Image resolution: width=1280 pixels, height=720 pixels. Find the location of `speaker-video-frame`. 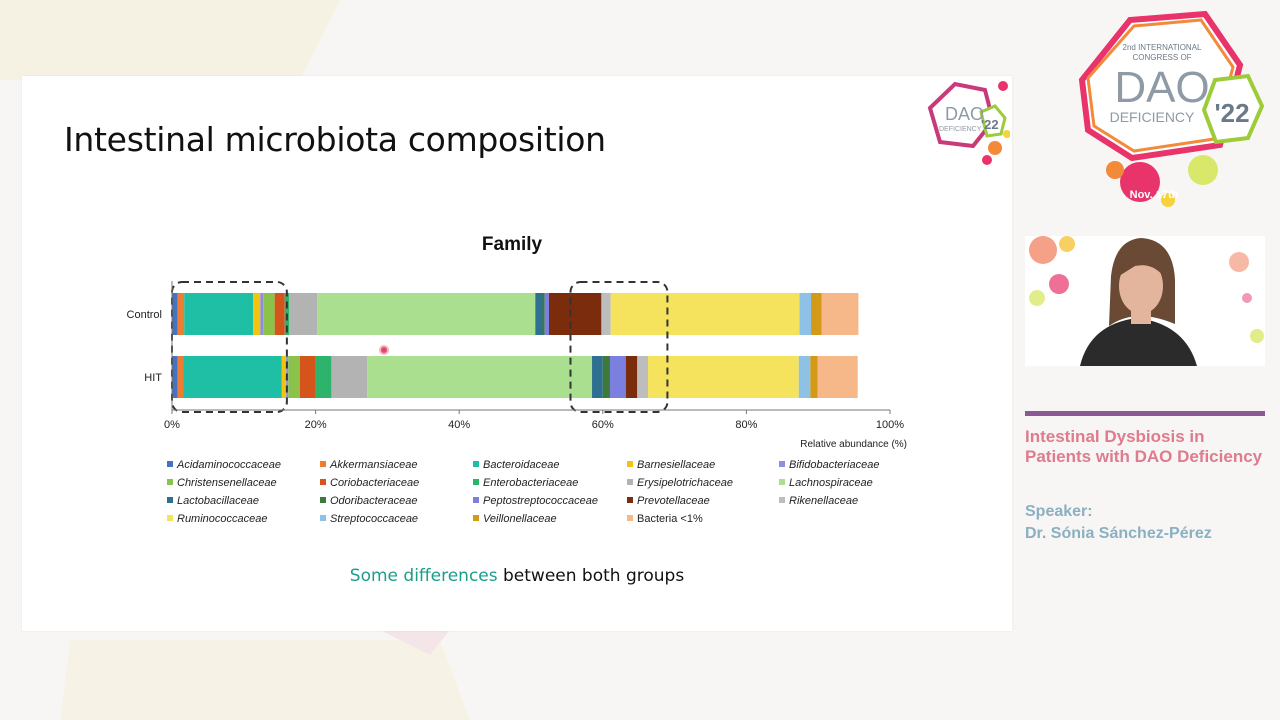

speaker-video-frame is located at coordinates (1146, 301).